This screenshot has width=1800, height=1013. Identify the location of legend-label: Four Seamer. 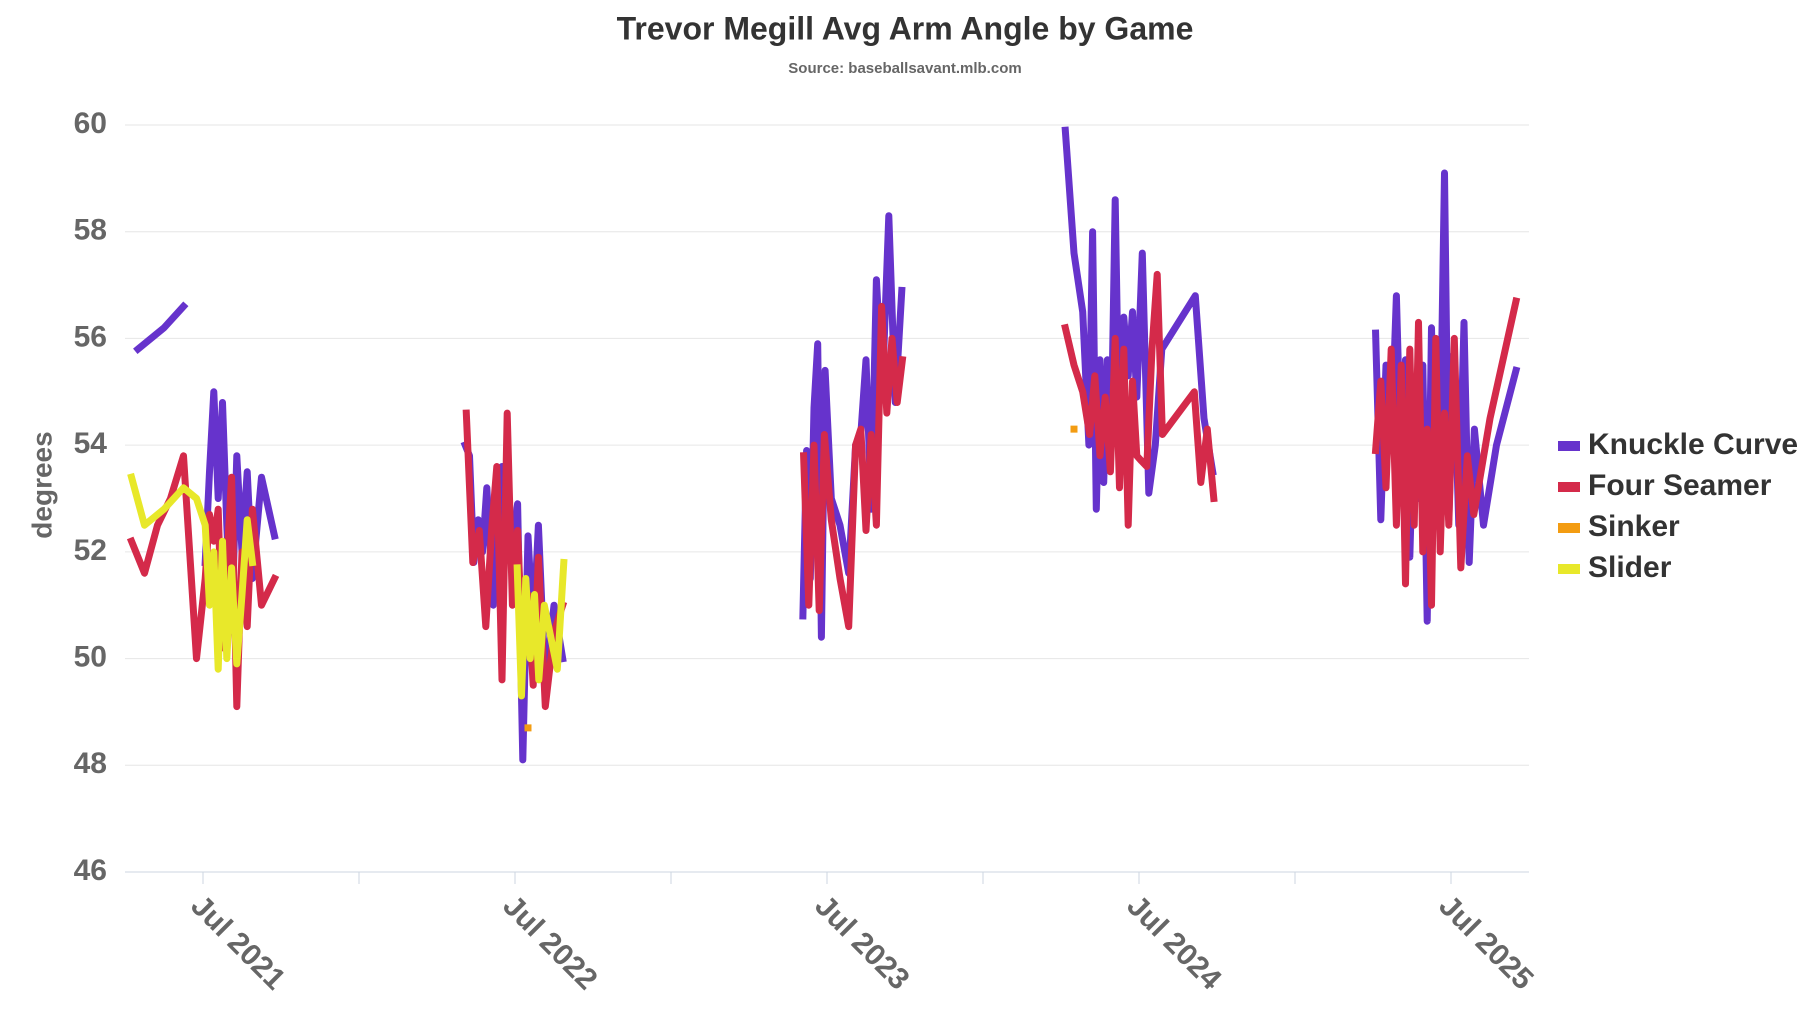
(1680, 485).